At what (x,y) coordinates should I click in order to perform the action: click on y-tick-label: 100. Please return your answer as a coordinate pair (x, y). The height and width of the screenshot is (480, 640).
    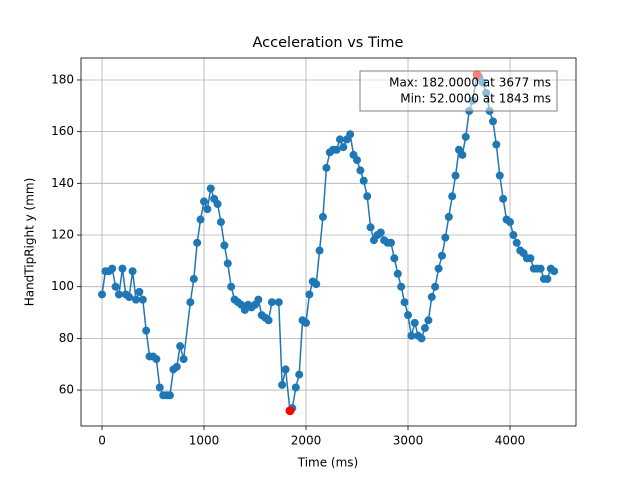
    Looking at the image, I should click on (62, 286).